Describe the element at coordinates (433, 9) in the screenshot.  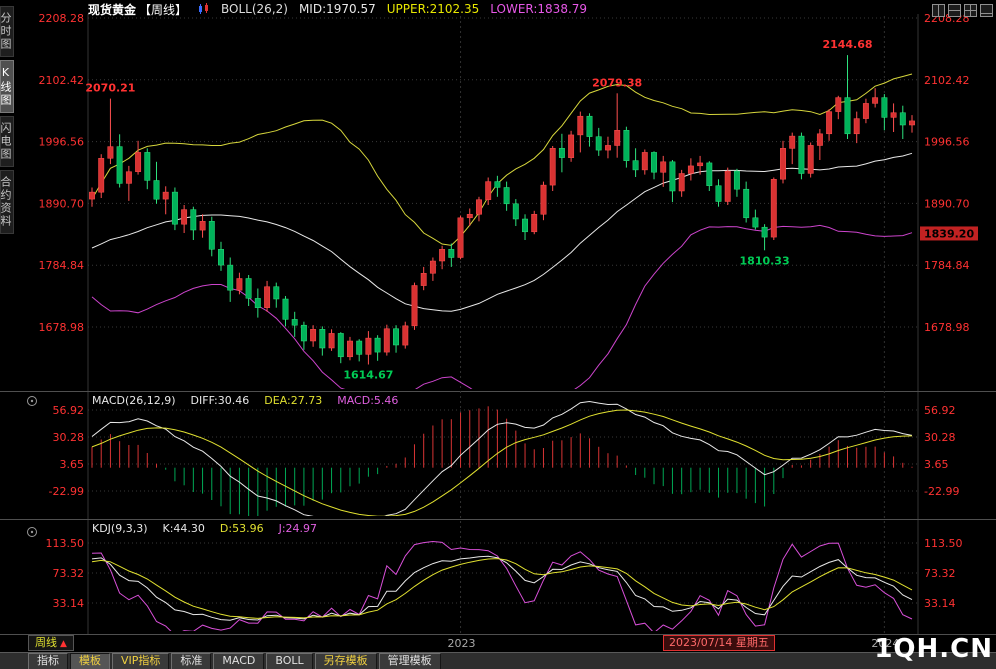
I see `boll-upper-value: UPPER:2102.35` at that location.